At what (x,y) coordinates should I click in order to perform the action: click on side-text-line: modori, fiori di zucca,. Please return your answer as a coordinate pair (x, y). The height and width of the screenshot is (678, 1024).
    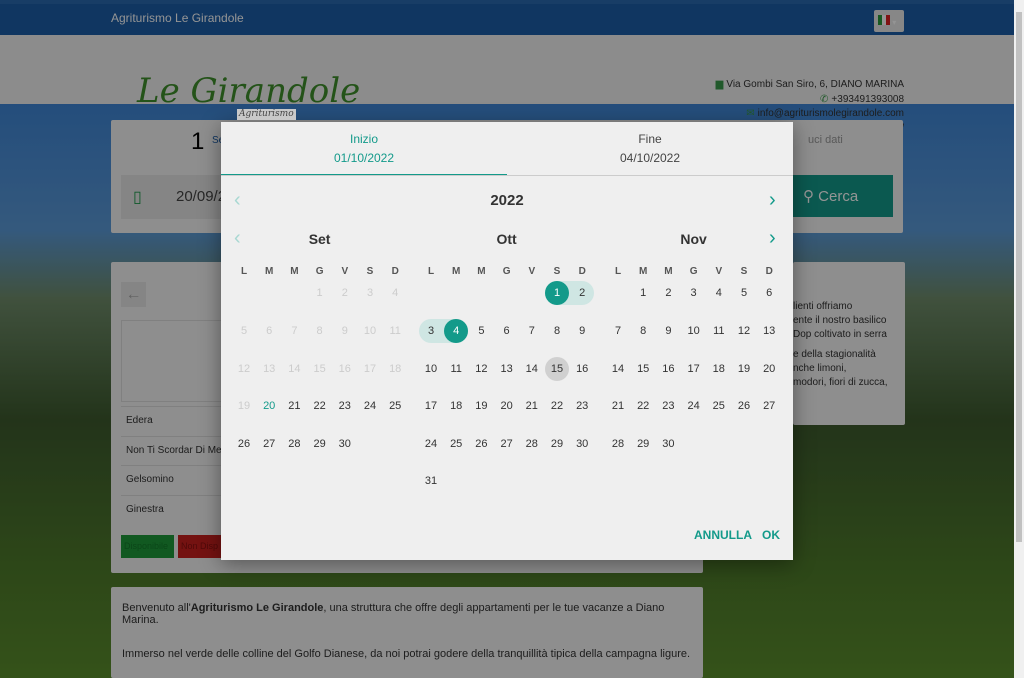
    Looking at the image, I should click on (840, 382).